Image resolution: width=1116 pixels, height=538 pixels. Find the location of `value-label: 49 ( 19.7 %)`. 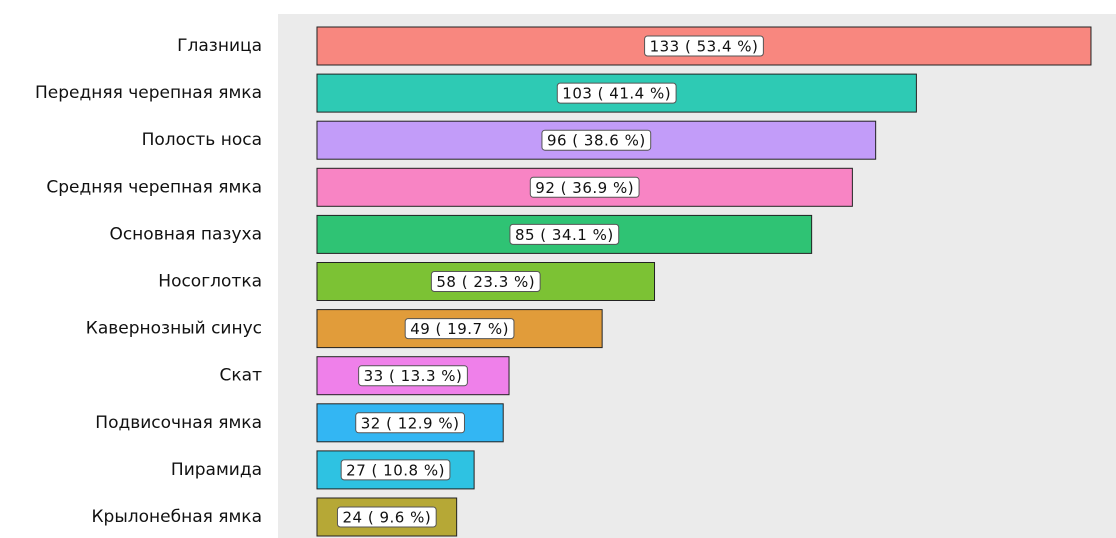

value-label: 49 ( 19.7 %) is located at coordinates (459, 329).